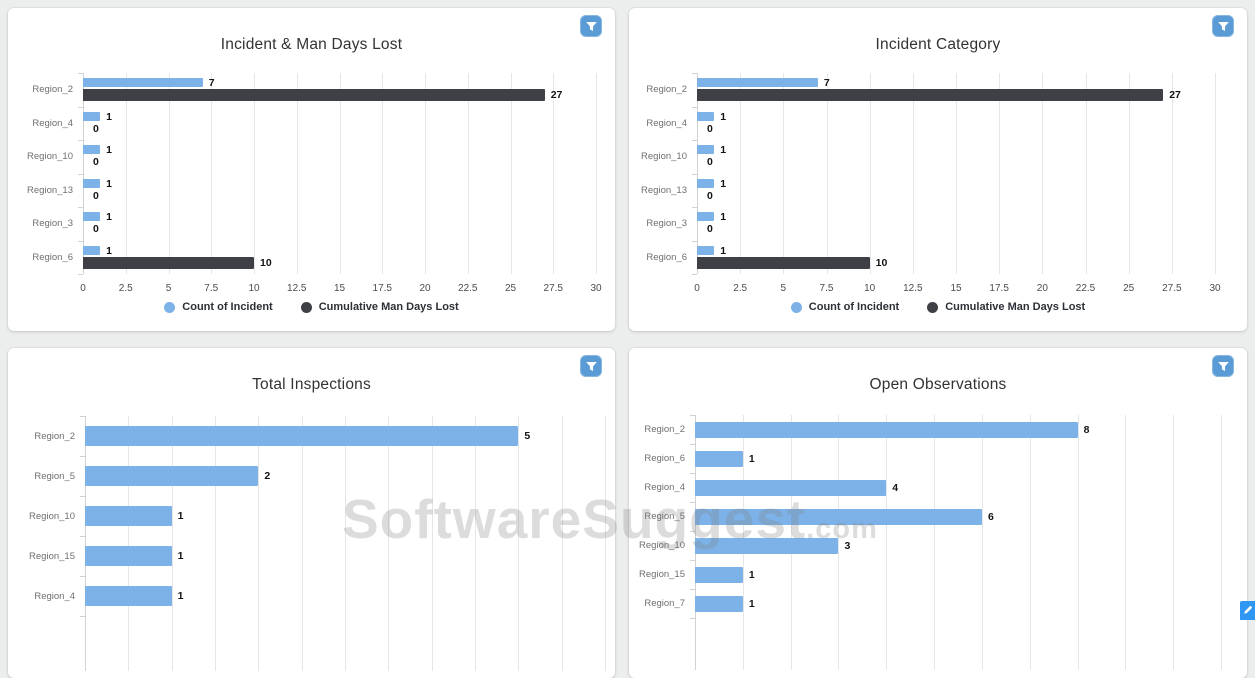 This screenshot has width=1255, height=678. What do you see at coordinates (468, 288) in the screenshot?
I see `x-axis-tick-label: 22.5` at bounding box center [468, 288].